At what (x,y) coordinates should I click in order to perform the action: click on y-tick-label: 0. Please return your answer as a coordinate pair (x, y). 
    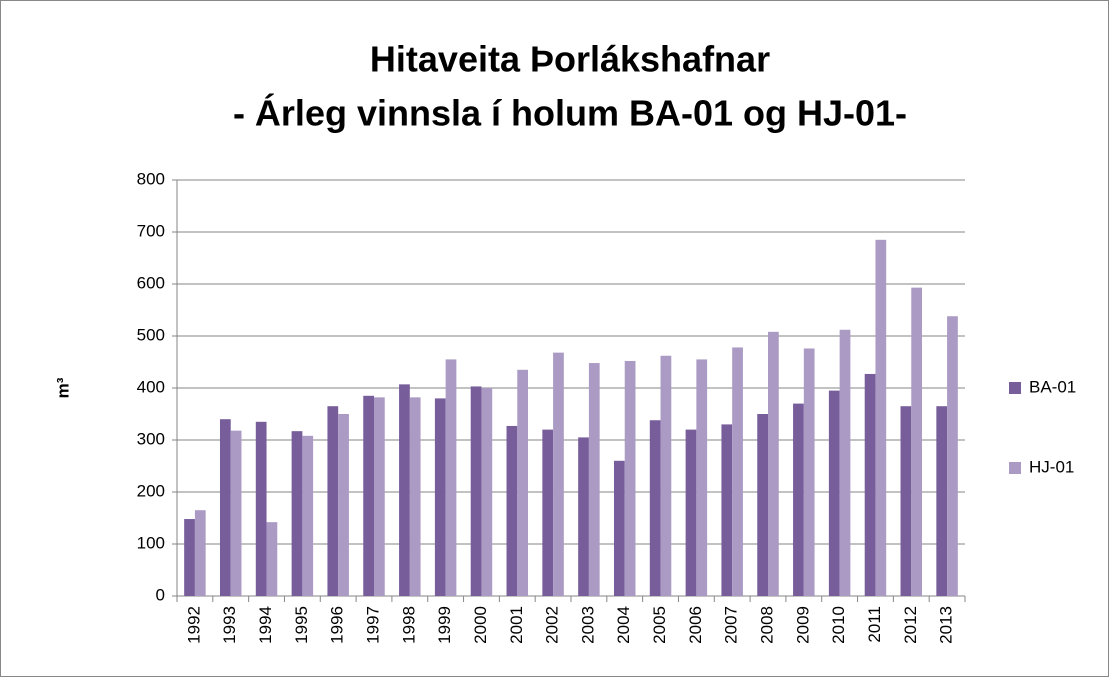
    Looking at the image, I should click on (160, 594).